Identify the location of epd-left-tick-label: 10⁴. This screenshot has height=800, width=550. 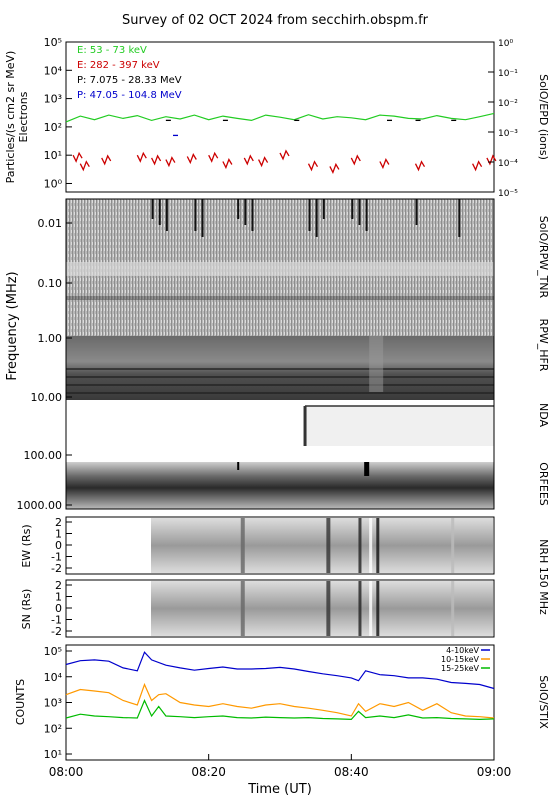
(53, 70).